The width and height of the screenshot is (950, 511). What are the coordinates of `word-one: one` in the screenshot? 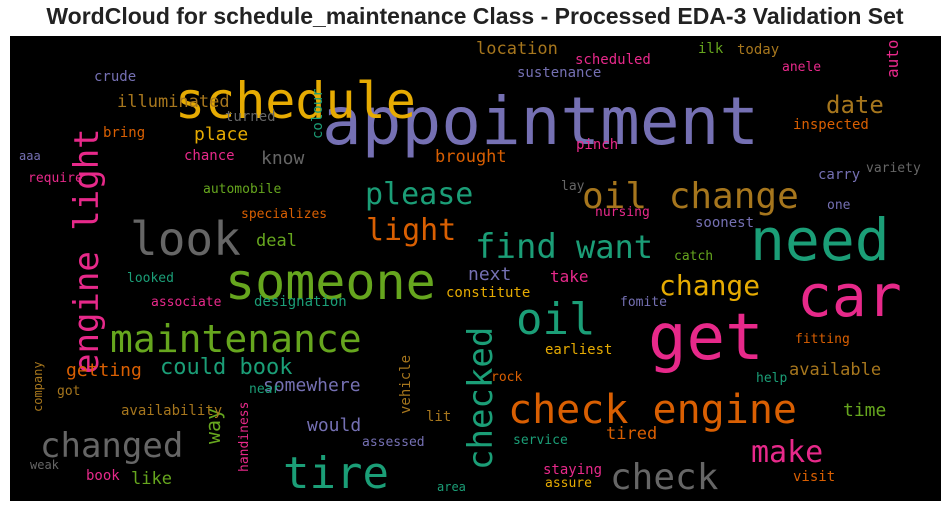 It's located at (839, 205).